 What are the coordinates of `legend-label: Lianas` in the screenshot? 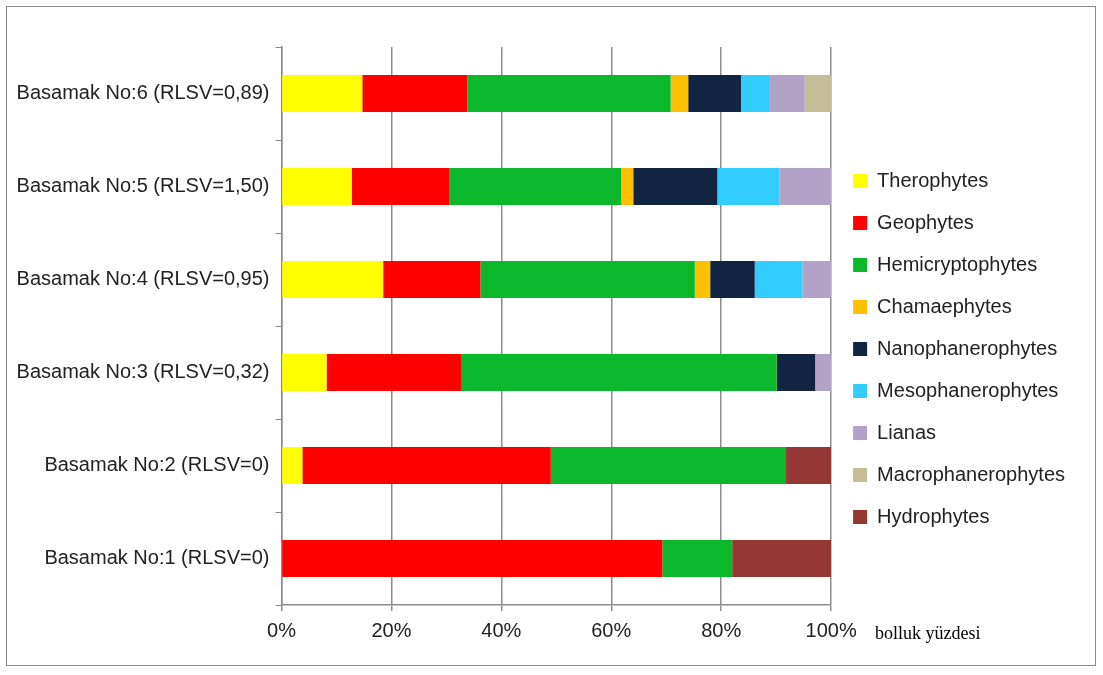 It's located at (907, 431).